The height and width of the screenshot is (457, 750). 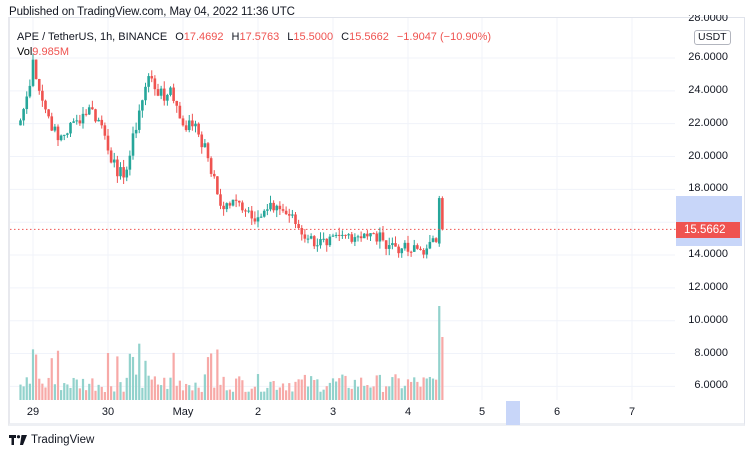 What do you see at coordinates (708, 286) in the screenshot?
I see `price-tick-label: 12.0000` at bounding box center [708, 286].